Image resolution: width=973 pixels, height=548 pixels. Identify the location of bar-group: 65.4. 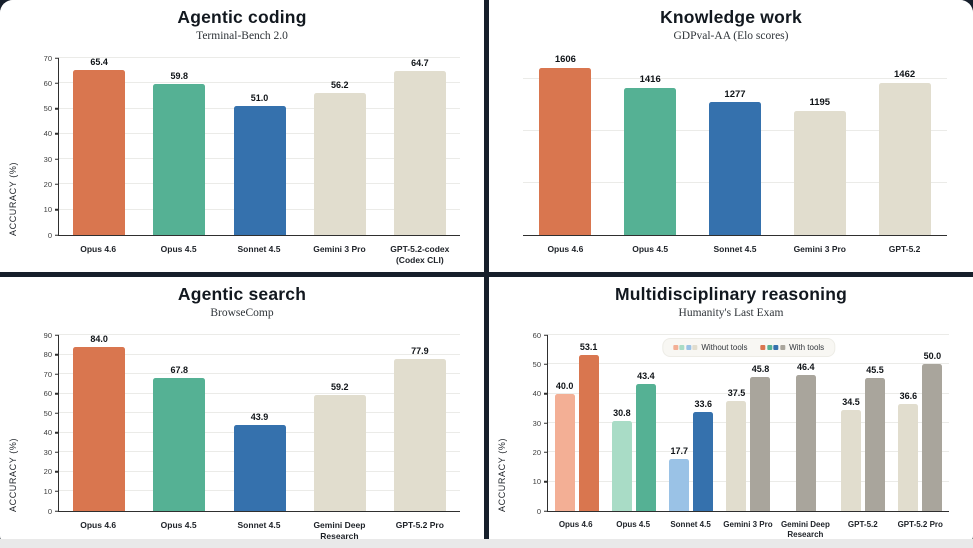
(99, 145).